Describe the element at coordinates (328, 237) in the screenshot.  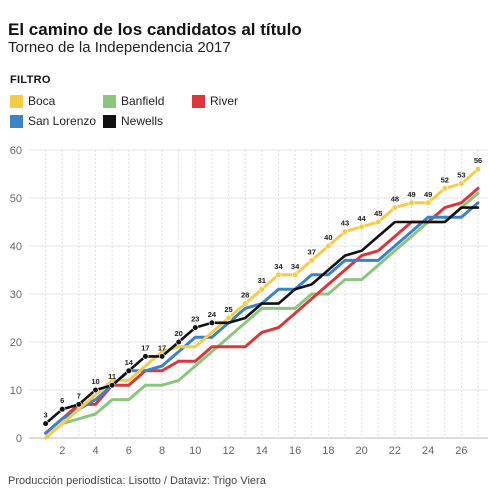
I see `data-label: 40` at that location.